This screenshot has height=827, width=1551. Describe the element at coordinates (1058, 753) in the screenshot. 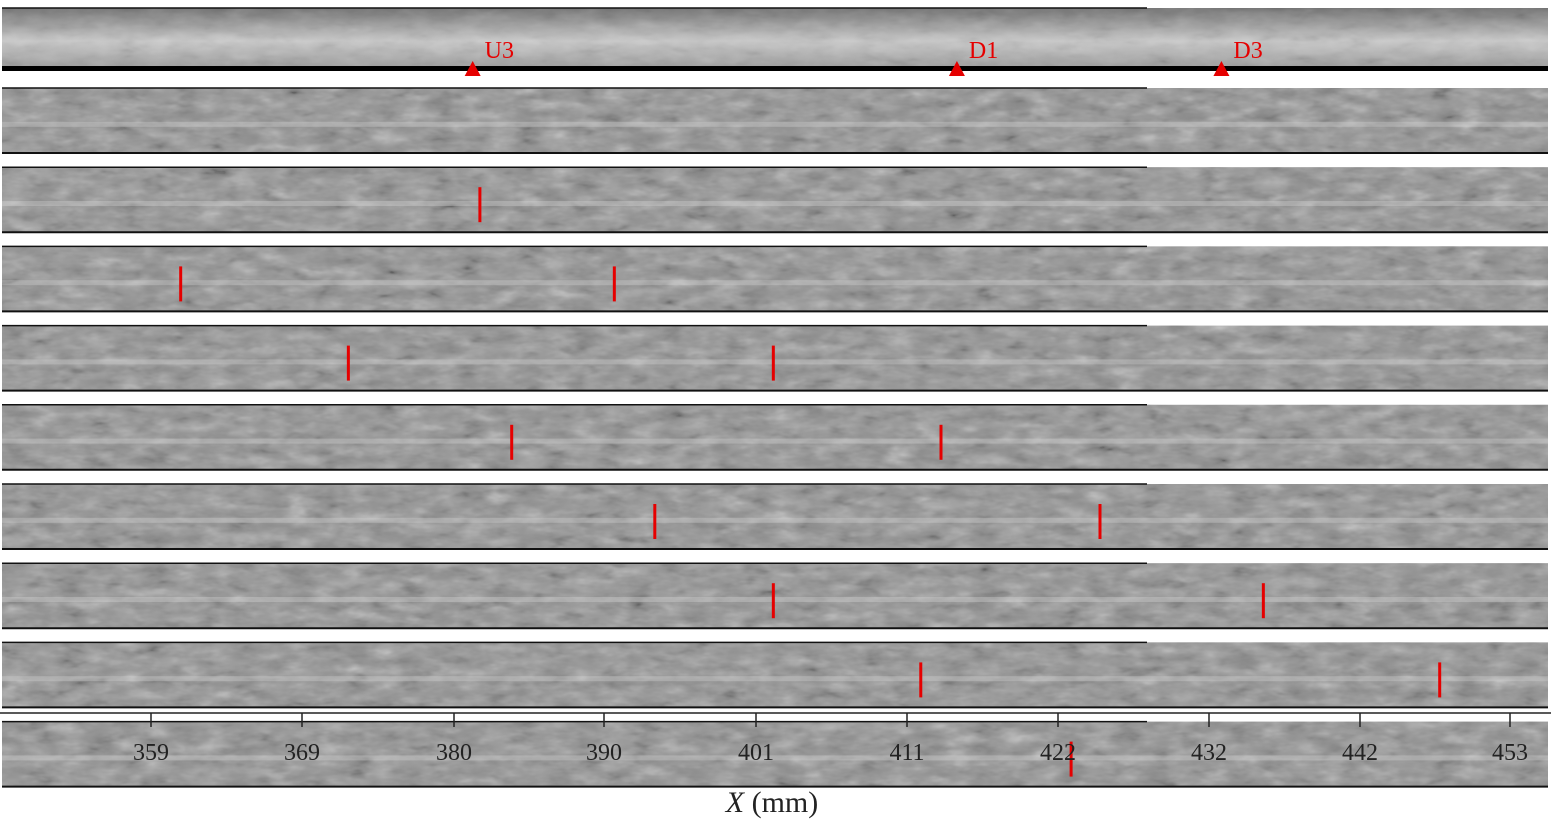

I see `x-tick-label: 422` at that location.